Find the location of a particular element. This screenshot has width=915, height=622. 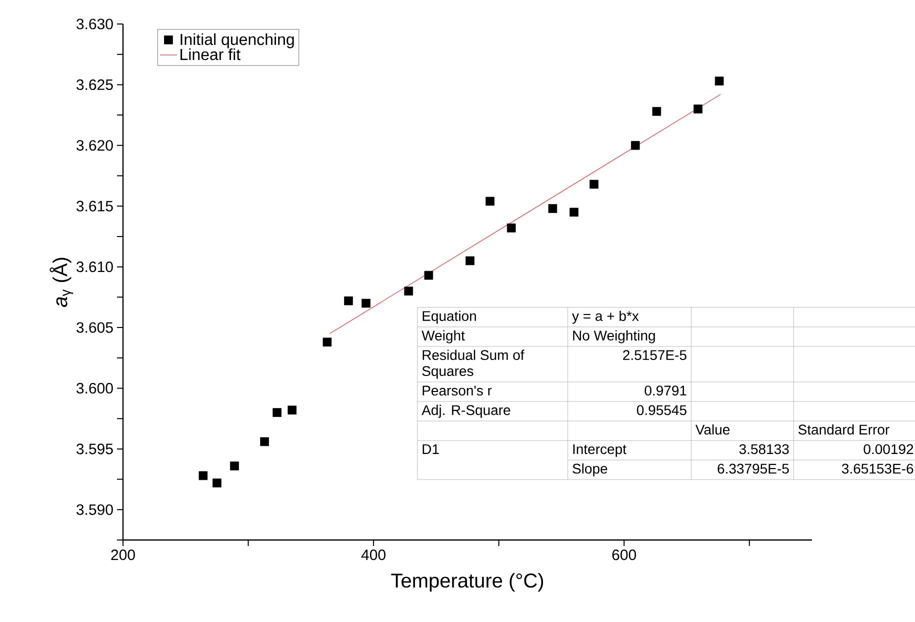

annotation: No Weighting is located at coordinates (614, 337).